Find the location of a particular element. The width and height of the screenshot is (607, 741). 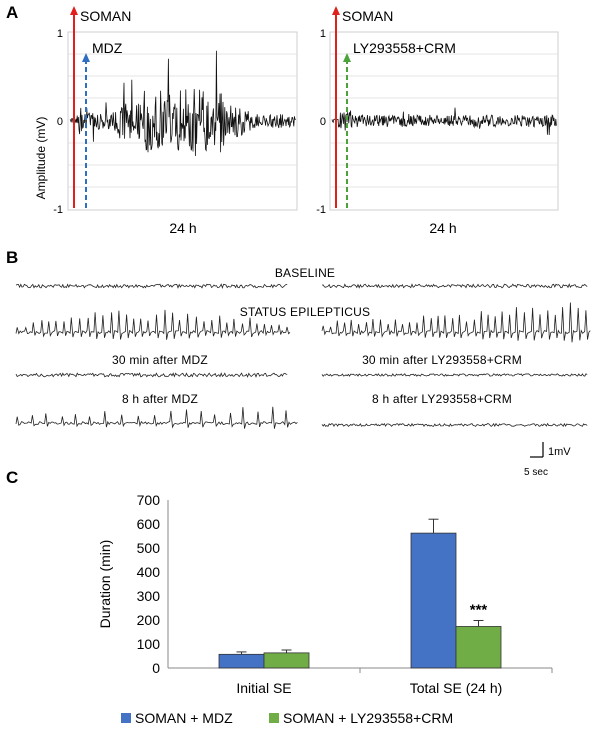

panel-c-letter: C is located at coordinates (12, 477).